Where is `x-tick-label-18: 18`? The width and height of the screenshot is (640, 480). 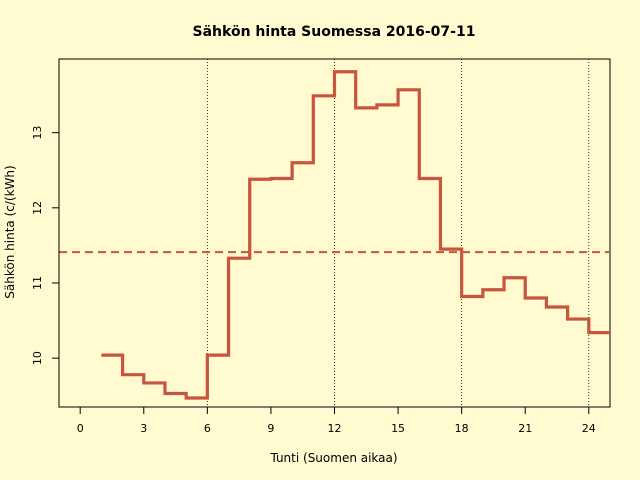 x-tick-label-18: 18 is located at coordinates (462, 428).